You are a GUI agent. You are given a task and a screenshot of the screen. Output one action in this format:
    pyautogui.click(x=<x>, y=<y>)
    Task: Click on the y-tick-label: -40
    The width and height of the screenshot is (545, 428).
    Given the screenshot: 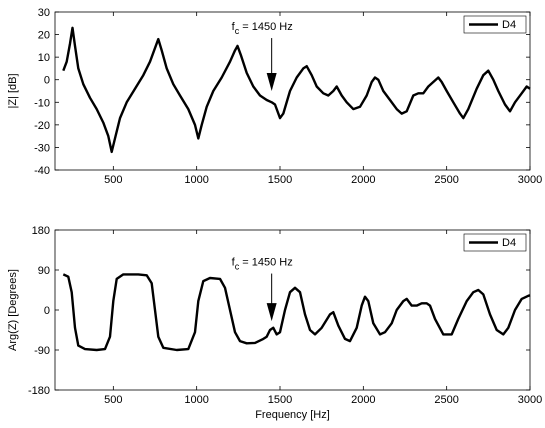 What is the action you would take?
    pyautogui.click(x=42, y=171)
    